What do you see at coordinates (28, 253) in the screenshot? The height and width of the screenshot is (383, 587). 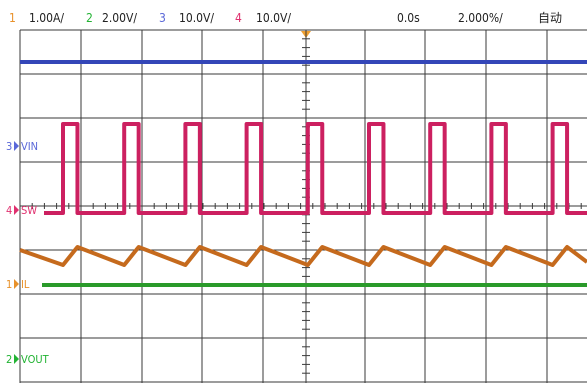 I see `channel-labels: 3 VIN 4 SW 1 IL 2 VOUT` at bounding box center [28, 253].